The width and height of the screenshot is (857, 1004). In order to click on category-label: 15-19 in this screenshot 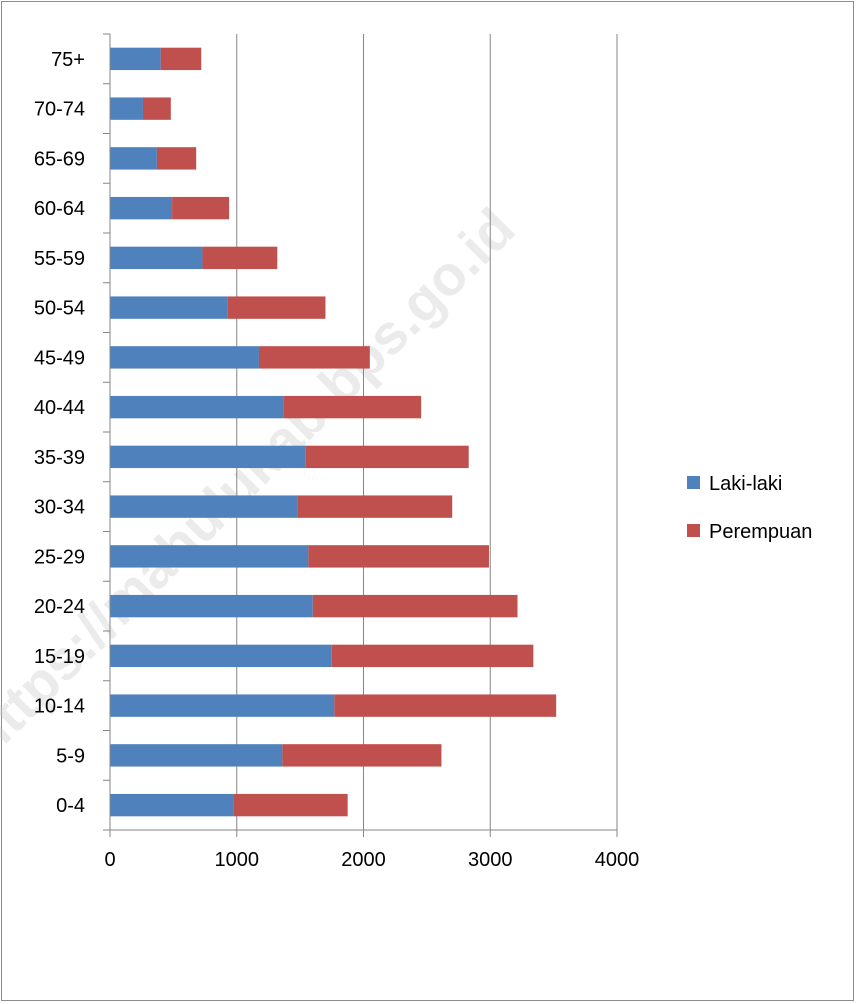, I will do `click(59, 657)`.